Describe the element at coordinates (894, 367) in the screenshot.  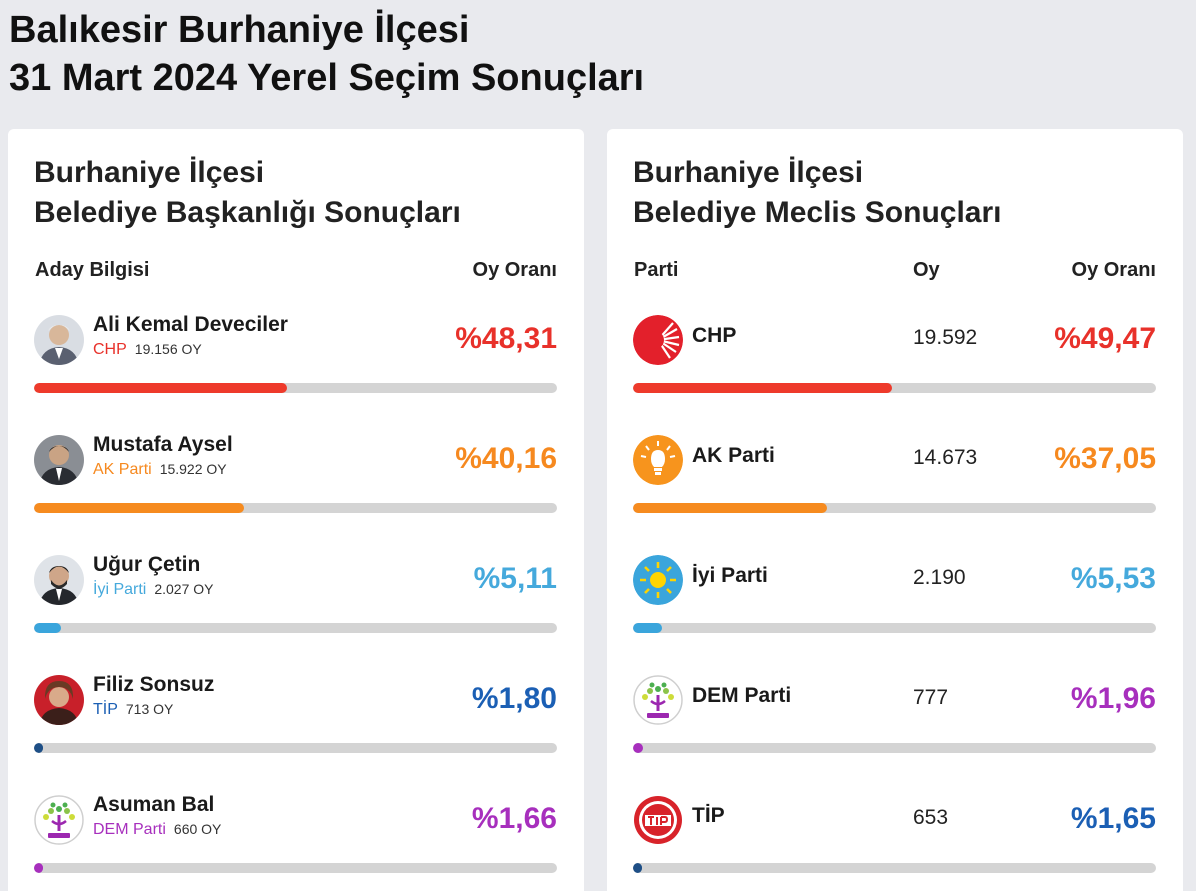
I see `party-row: CHP 19.592 %49,47` at that location.